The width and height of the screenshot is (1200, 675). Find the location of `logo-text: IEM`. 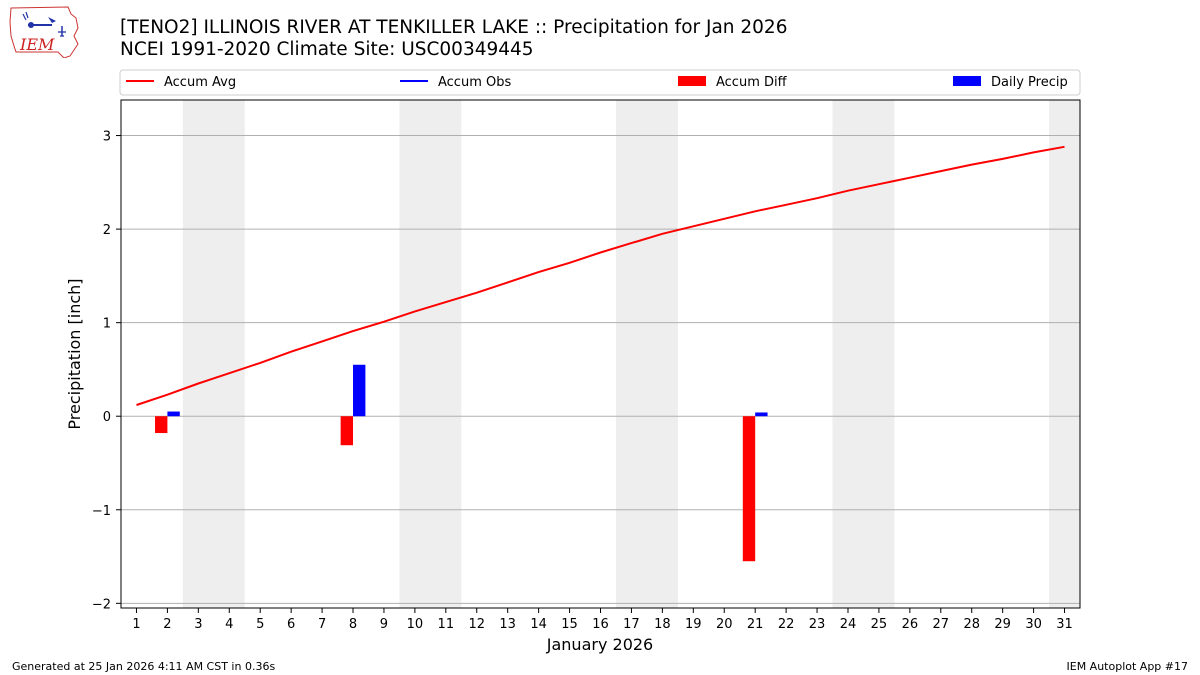

logo-text: IEM is located at coordinates (37, 44).